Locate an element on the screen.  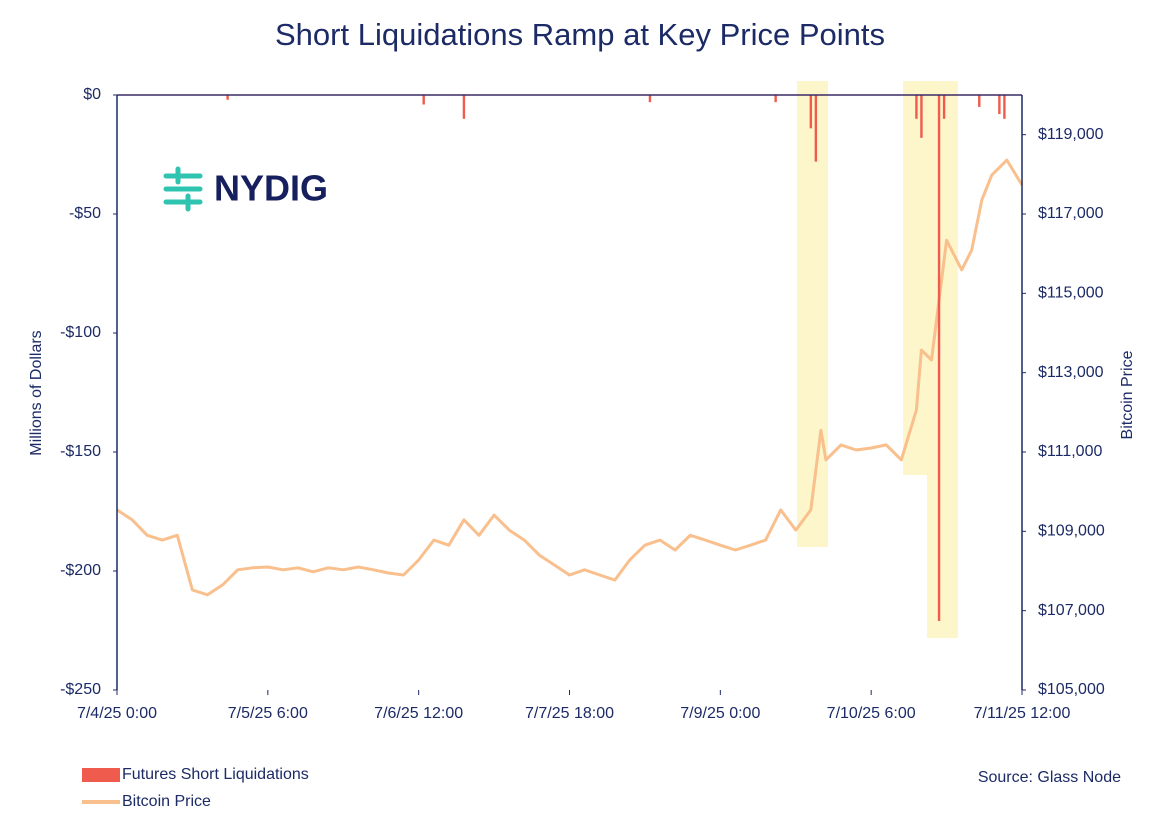
y2-tick-label: $117,000 is located at coordinates (1071, 213).